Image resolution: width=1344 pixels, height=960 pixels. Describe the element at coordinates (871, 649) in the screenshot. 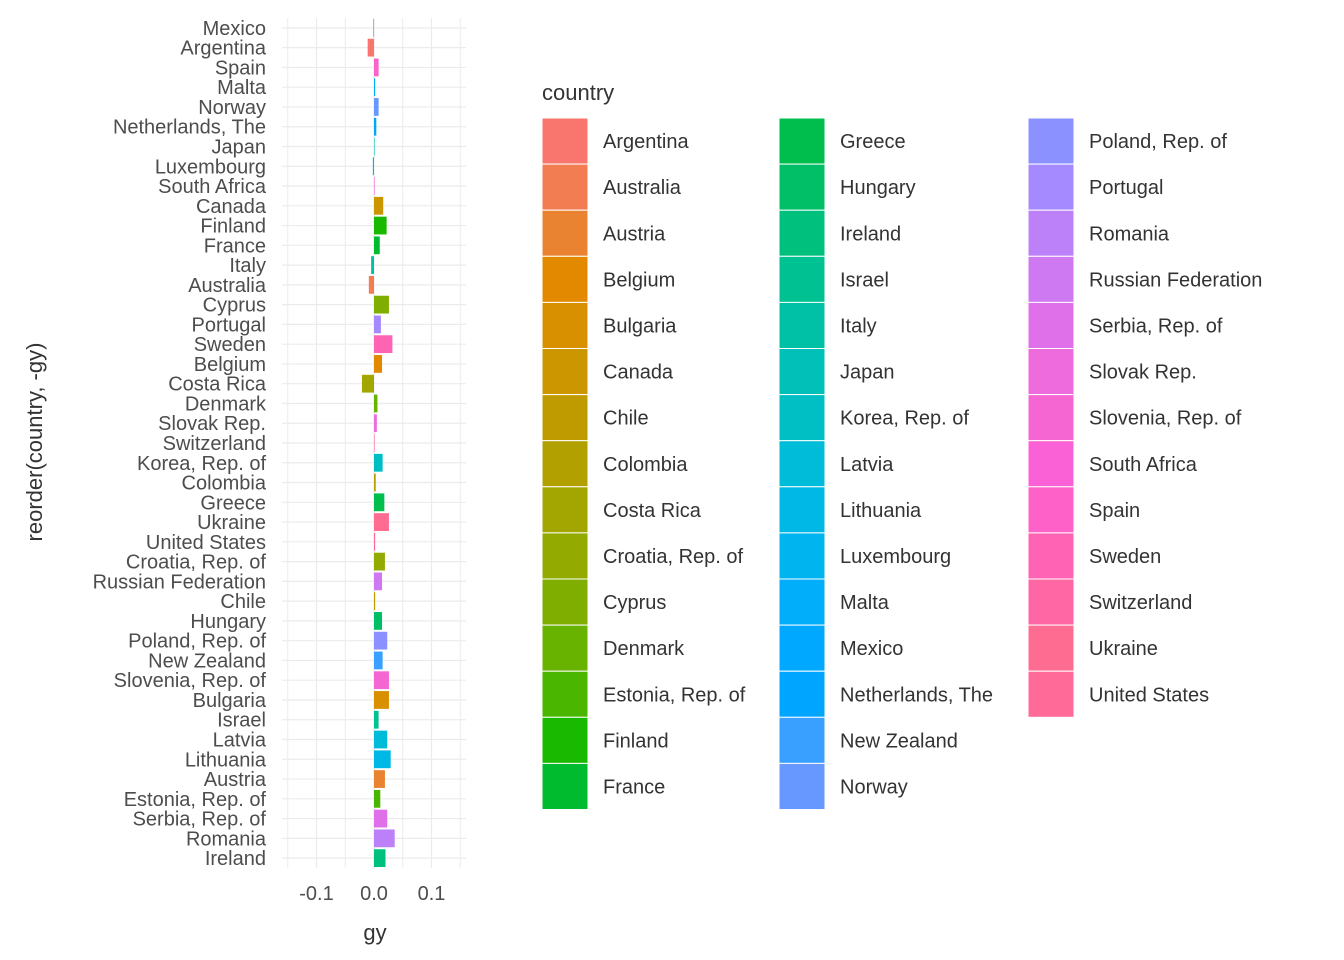

I see `legend-label: Mexico` at that location.